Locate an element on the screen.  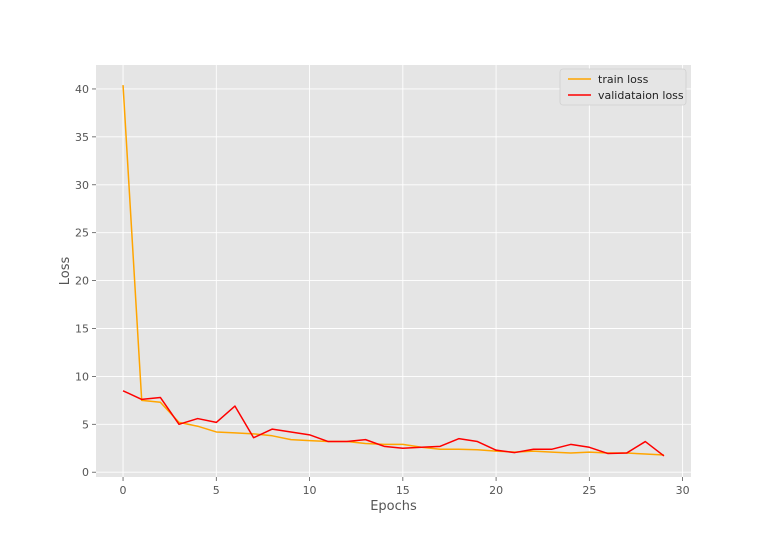
x-tick-label: 20 is located at coordinates (496, 490).